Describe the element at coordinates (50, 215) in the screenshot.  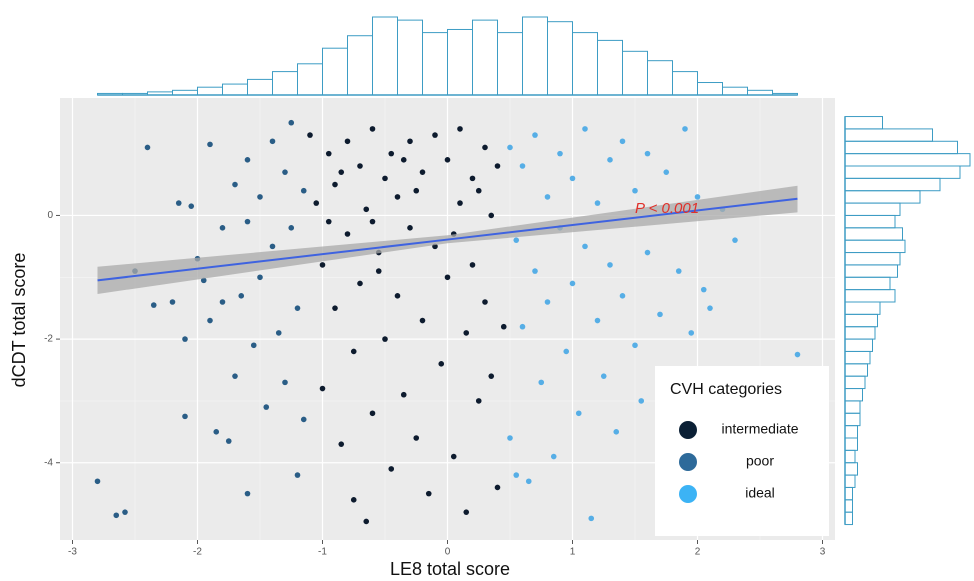
I see `y-tick-label: 0` at that location.